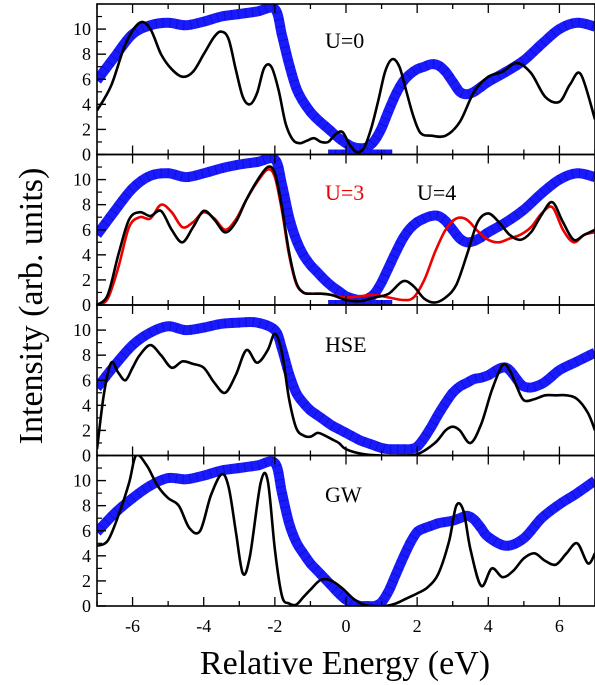  Describe the element at coordinates (132, 626) in the screenshot. I see `x-tick-label: -6` at that location.